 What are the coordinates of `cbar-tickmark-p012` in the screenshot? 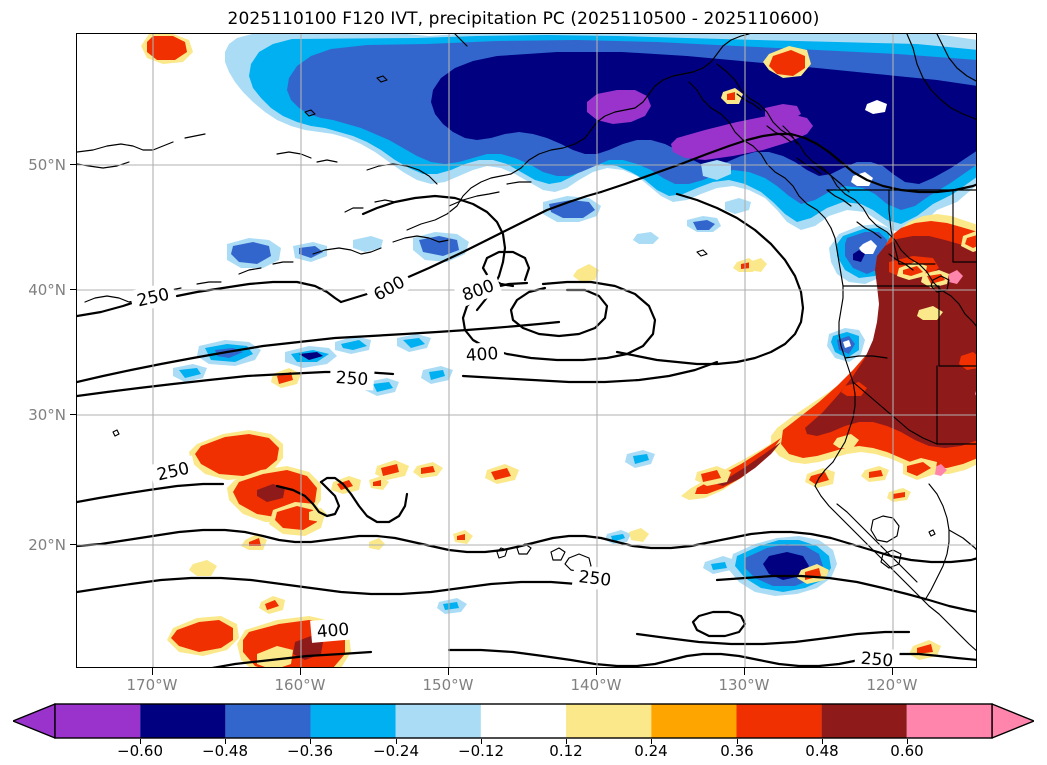 It's located at (566, 741).